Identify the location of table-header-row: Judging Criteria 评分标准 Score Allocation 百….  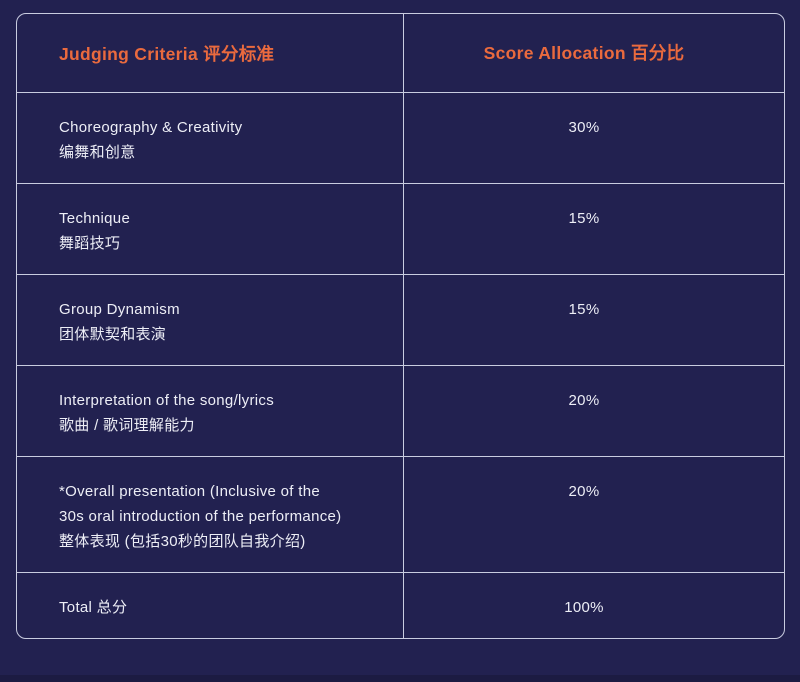
(400, 53).